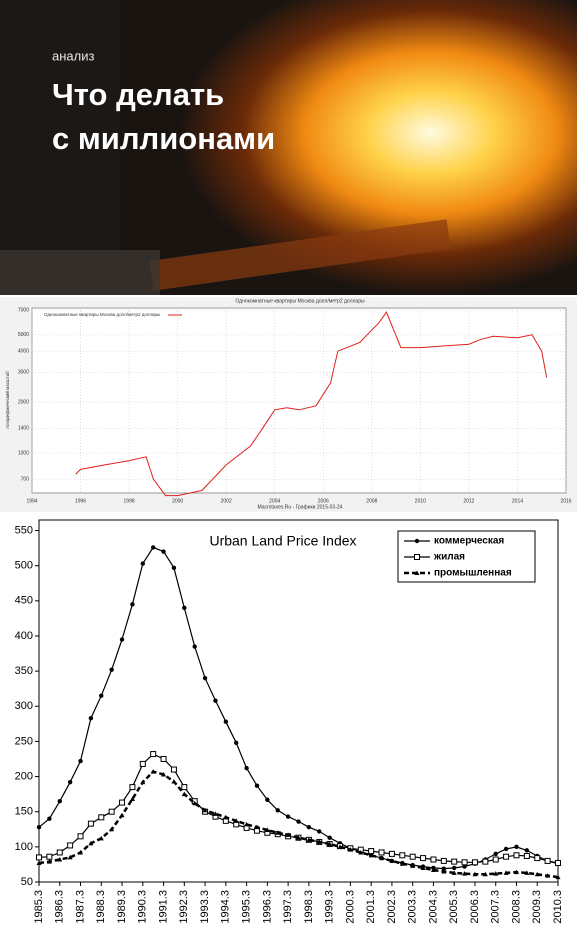 The height and width of the screenshot is (948, 577). Describe the element at coordinates (101, 907) in the screenshot. I see `x-tick-label: 1988.3` at that location.